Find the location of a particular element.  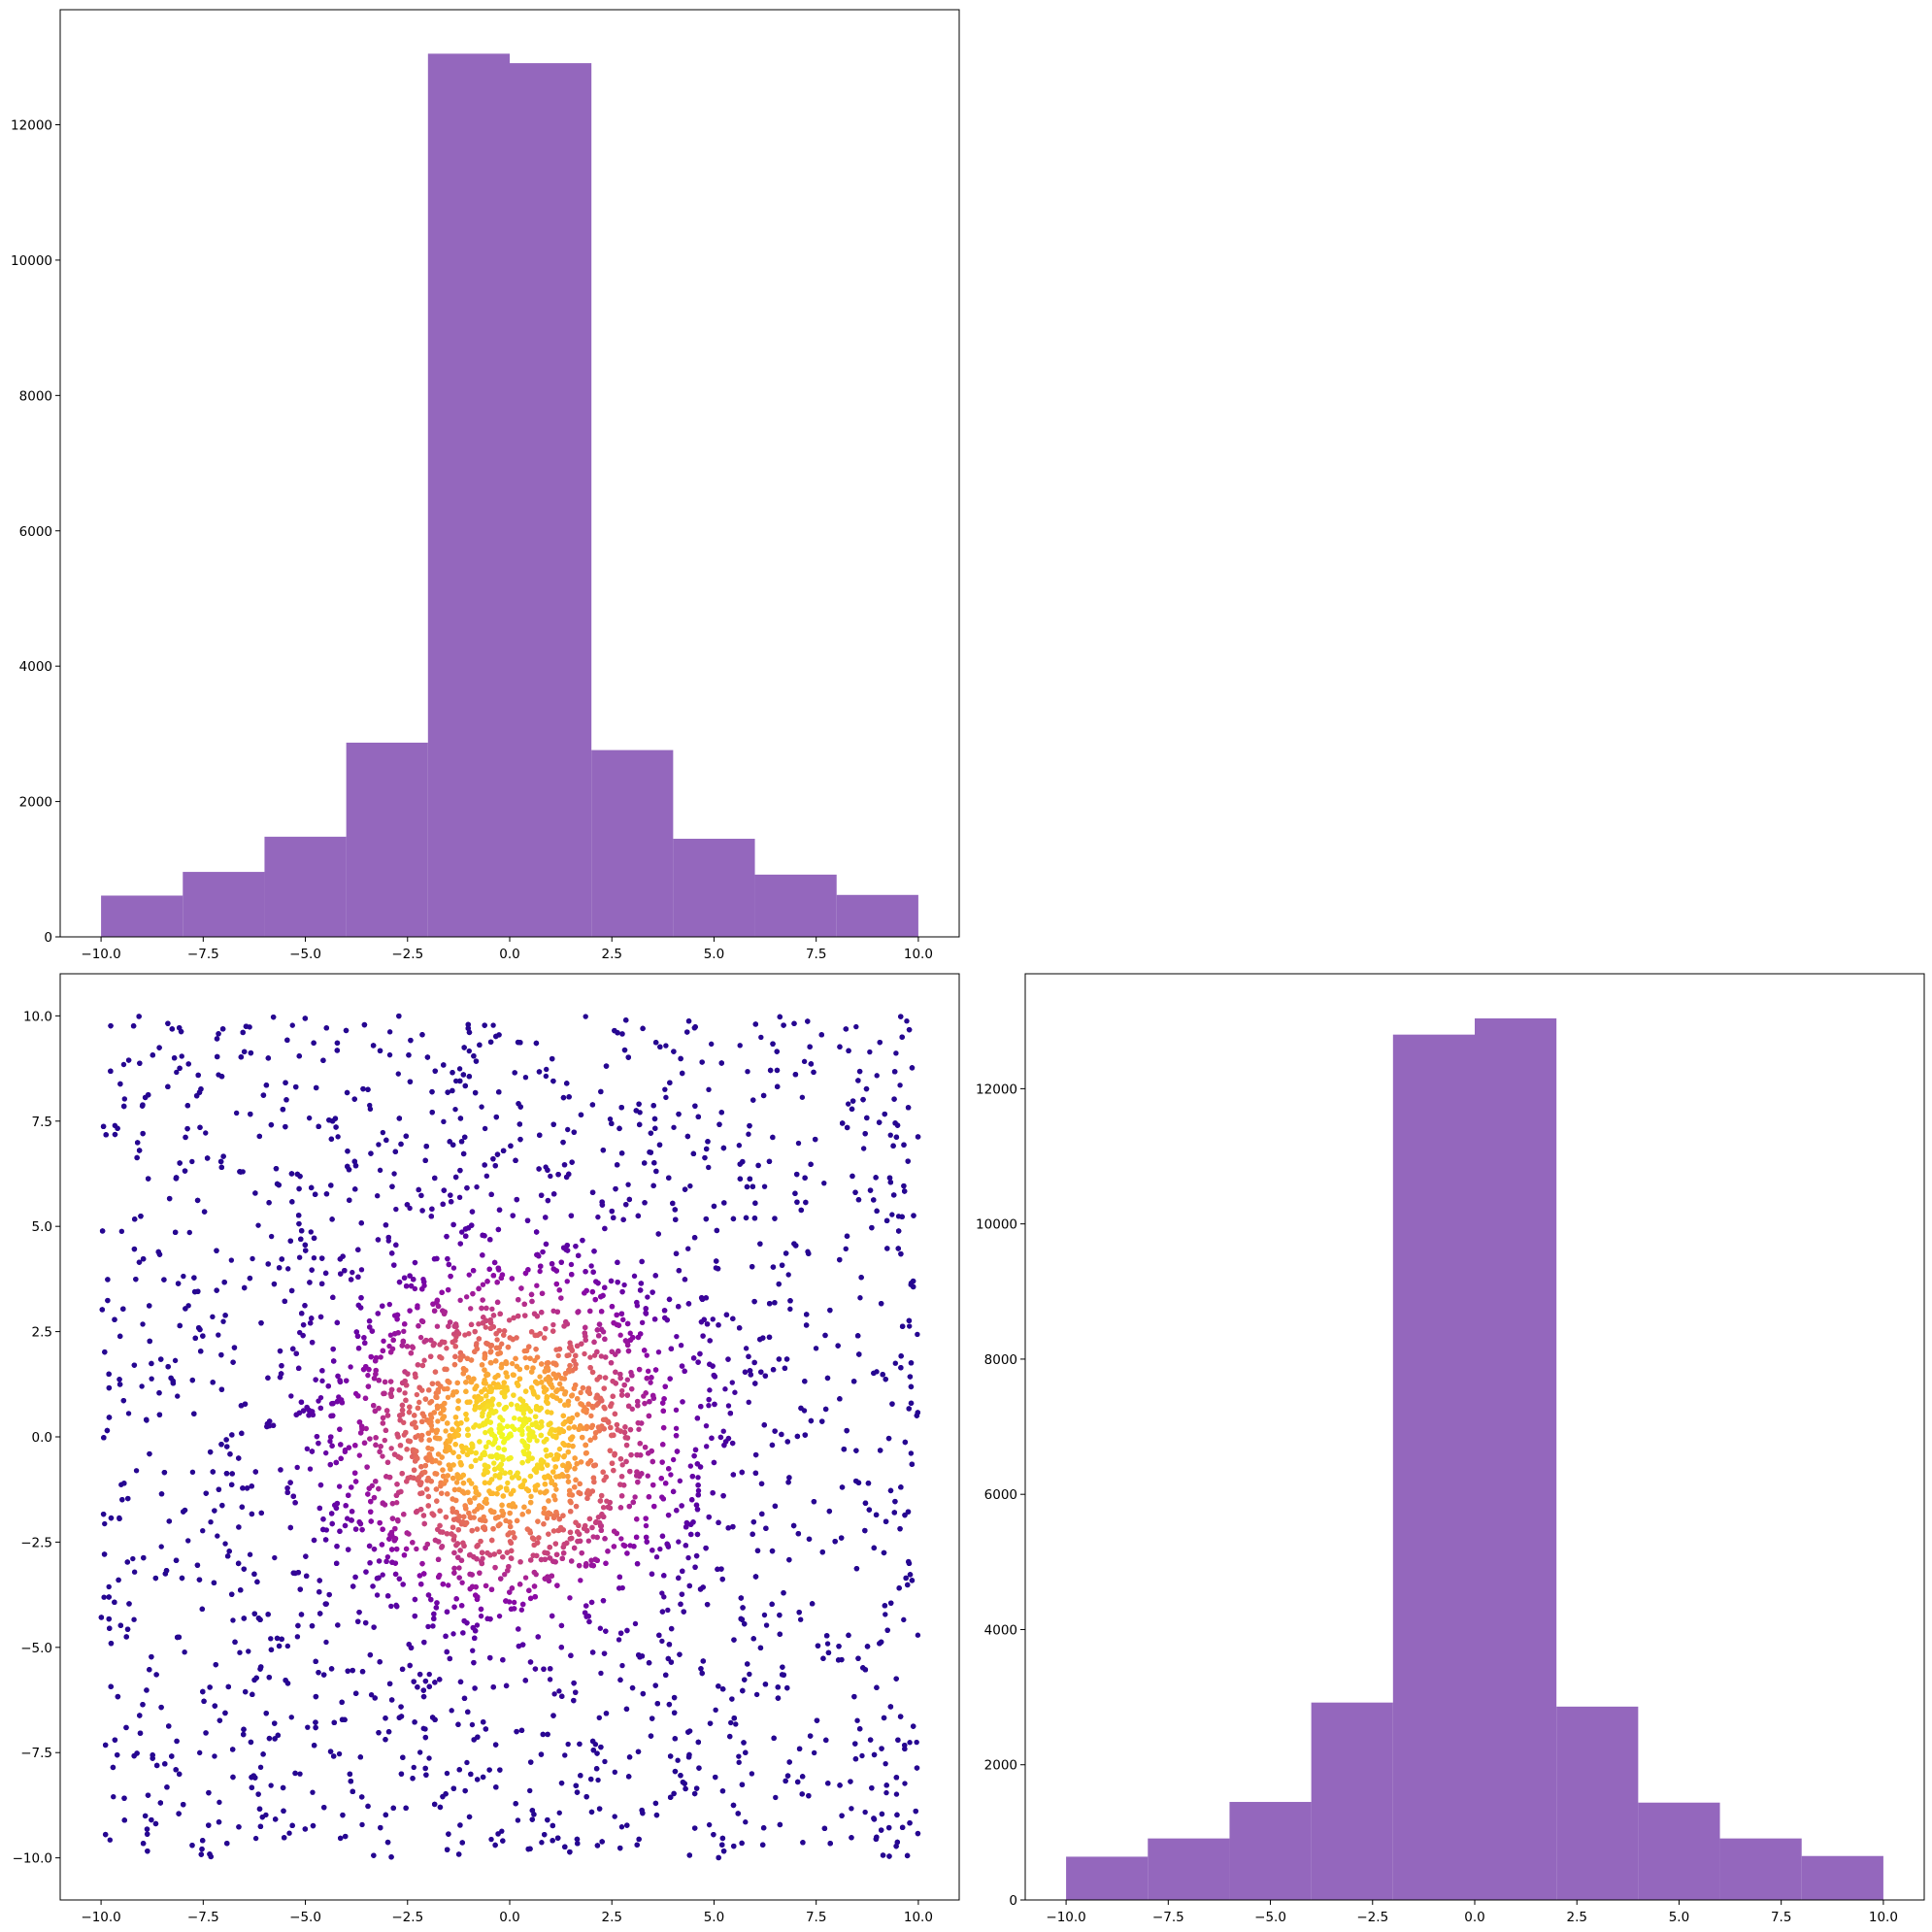

y-tick-label: 0 is located at coordinates (48, 938).